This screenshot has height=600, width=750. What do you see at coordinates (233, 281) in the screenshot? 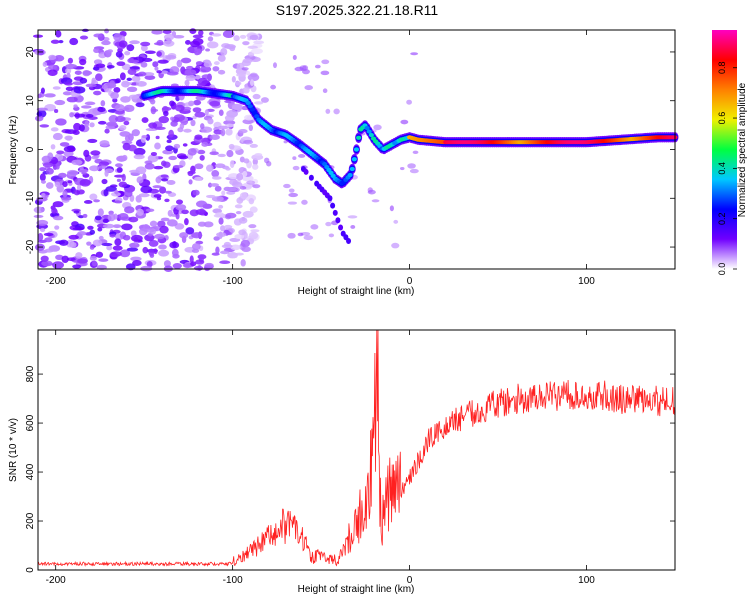
I see `heatmap-x-tick-label: -100` at bounding box center [233, 281].